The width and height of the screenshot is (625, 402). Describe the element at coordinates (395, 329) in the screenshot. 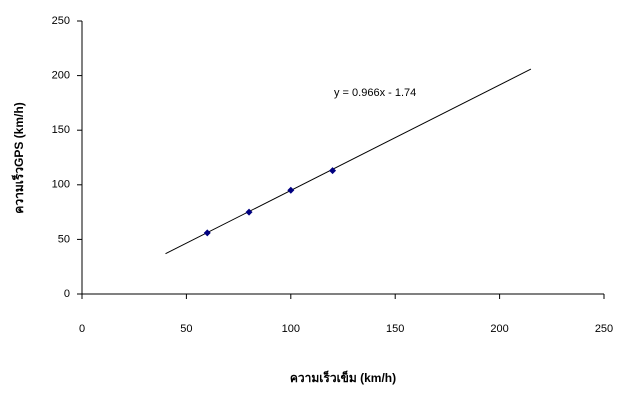

I see `x-tick-label: 150` at that location.